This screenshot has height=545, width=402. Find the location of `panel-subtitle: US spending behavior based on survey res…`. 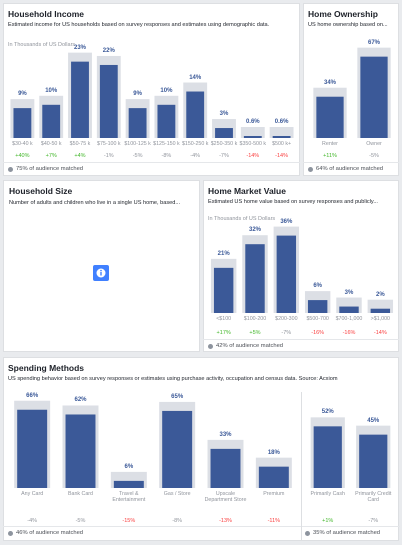

panel-subtitle: US spending behavior based on survey res… is located at coordinates (173, 379).